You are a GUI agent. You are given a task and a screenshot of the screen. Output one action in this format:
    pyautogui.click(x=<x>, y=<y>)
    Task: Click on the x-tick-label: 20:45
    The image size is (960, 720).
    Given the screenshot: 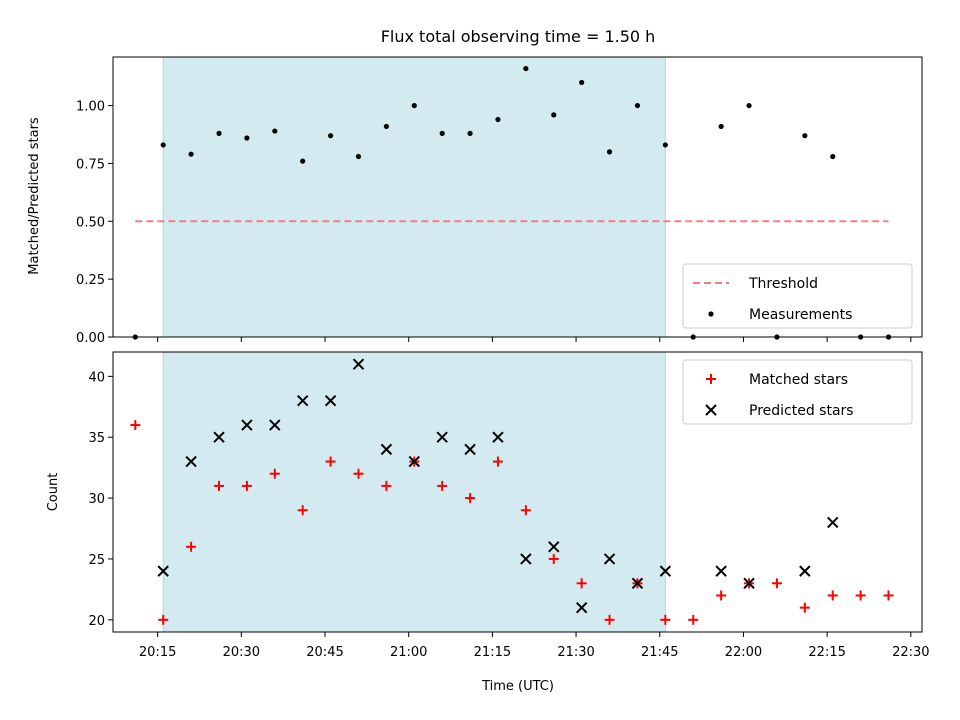 What is the action you would take?
    pyautogui.click(x=324, y=652)
    